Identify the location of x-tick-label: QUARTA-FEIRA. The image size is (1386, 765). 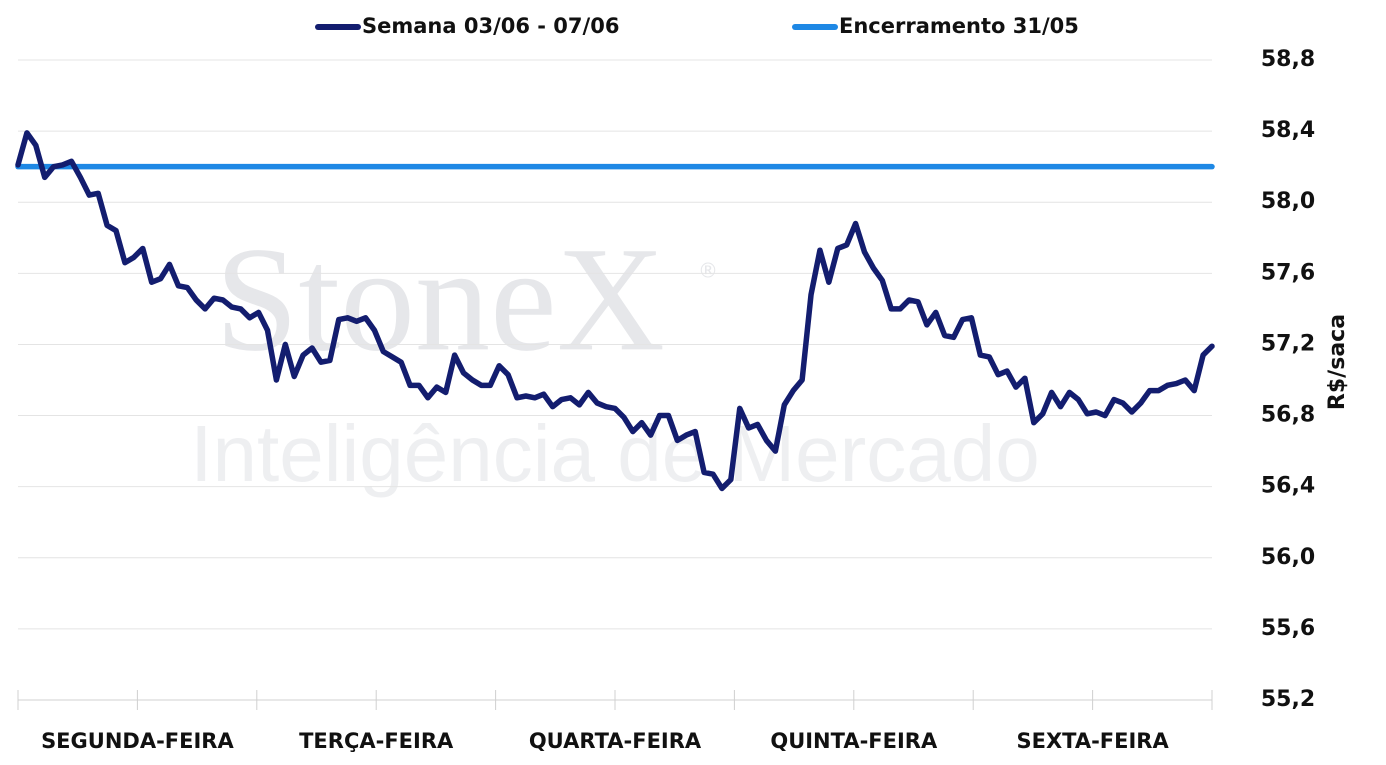
(615, 741).